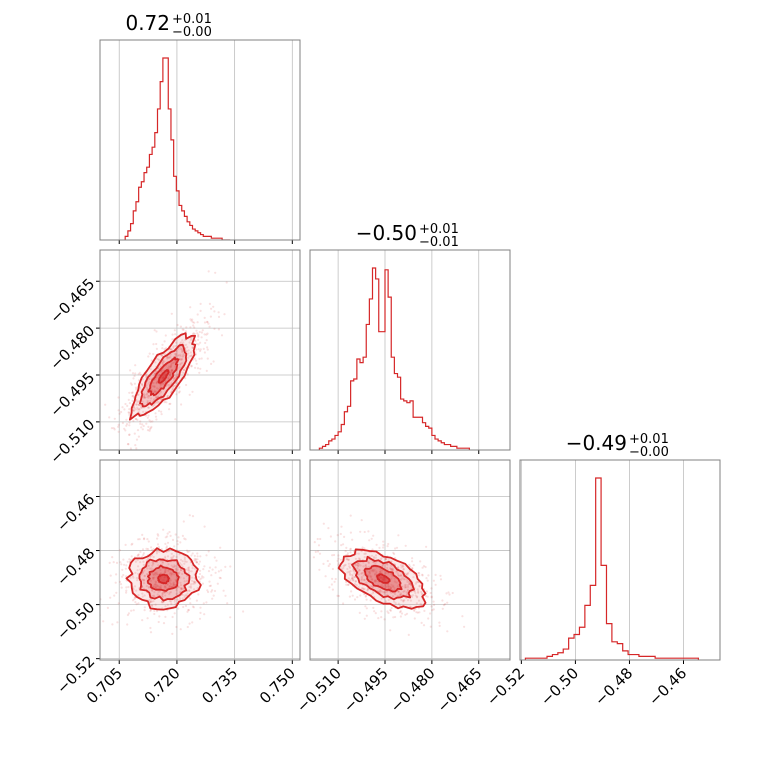 The height and width of the screenshot is (760, 760). Describe the element at coordinates (394, 358) in the screenshot. I see `histogram-line-param2` at that location.